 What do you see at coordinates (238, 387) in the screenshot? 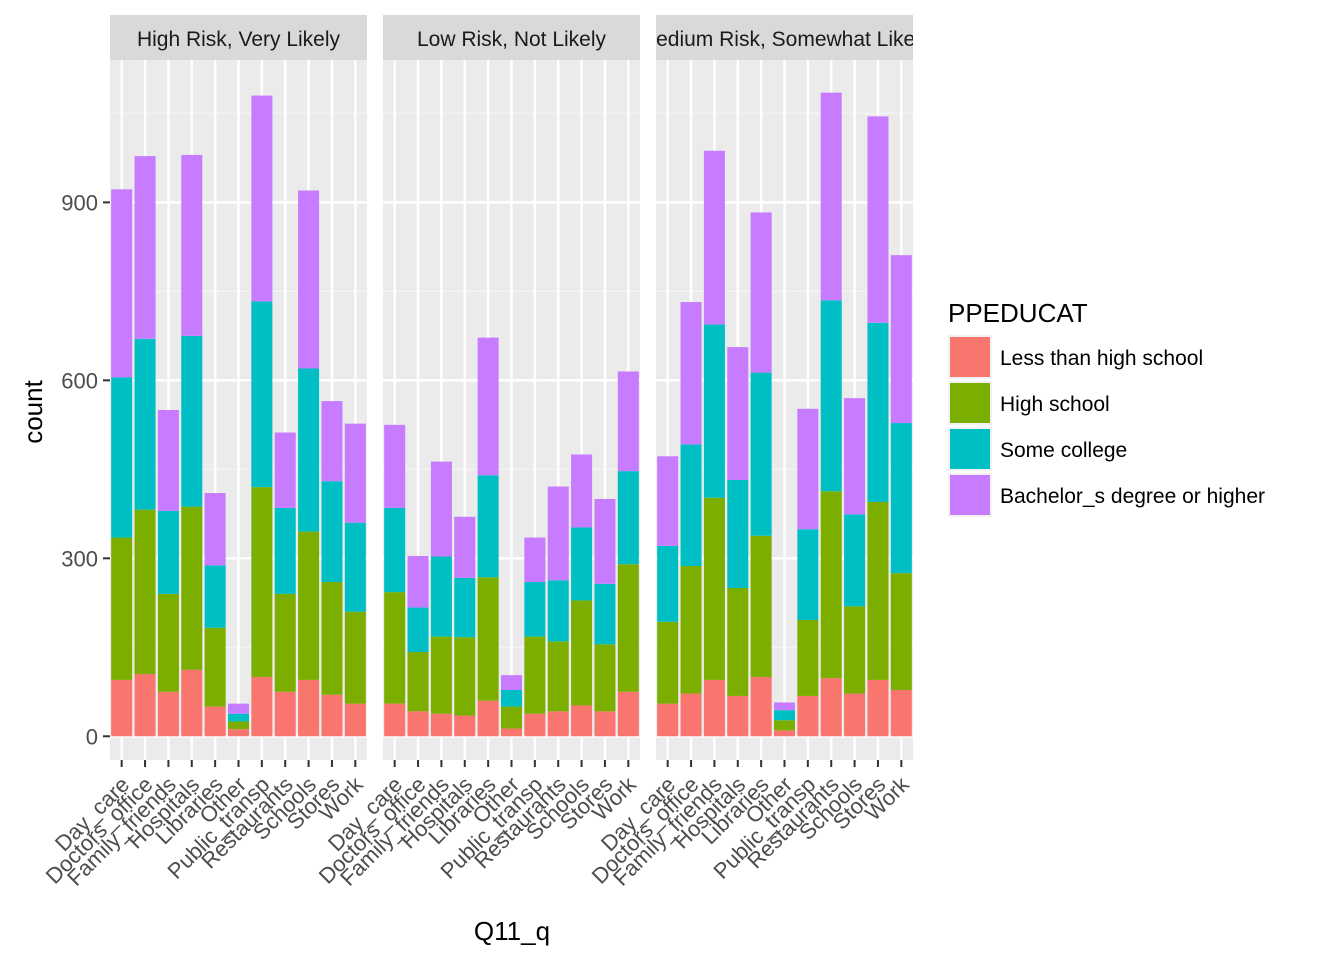
I see `facet-panel: High Risk, Very Likely` at bounding box center [238, 387].